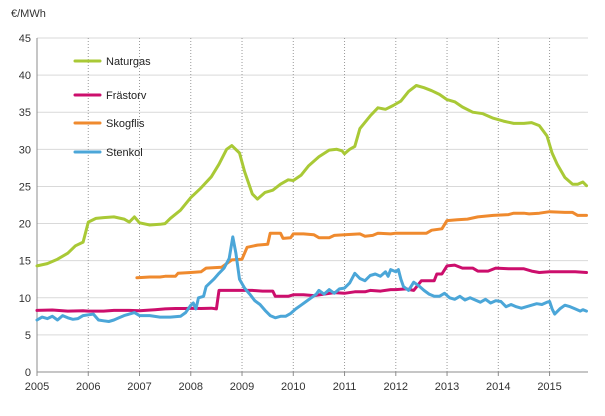  I want to click on y-tick-labels: 0 5 10 15 20 25 30 35 40 45, so click(25, 206).